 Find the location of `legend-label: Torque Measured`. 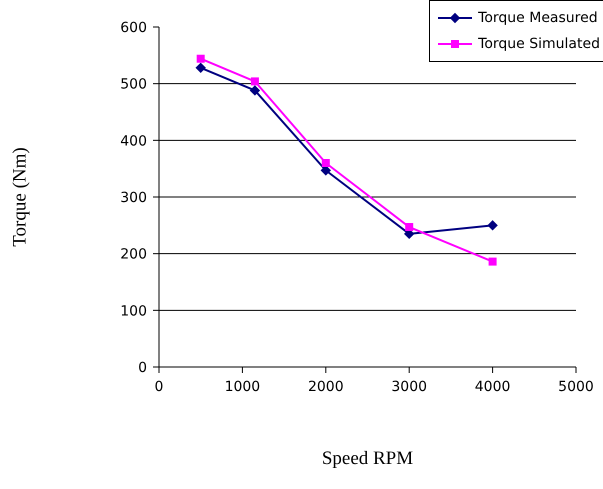

legend-label: Torque Measured is located at coordinates (538, 18).